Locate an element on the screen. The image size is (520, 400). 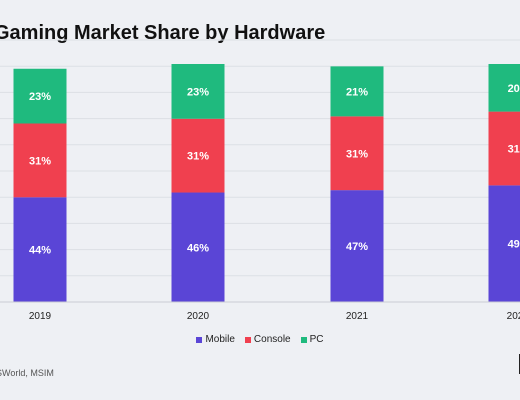
bar-console-2019 is located at coordinates (40, 160).